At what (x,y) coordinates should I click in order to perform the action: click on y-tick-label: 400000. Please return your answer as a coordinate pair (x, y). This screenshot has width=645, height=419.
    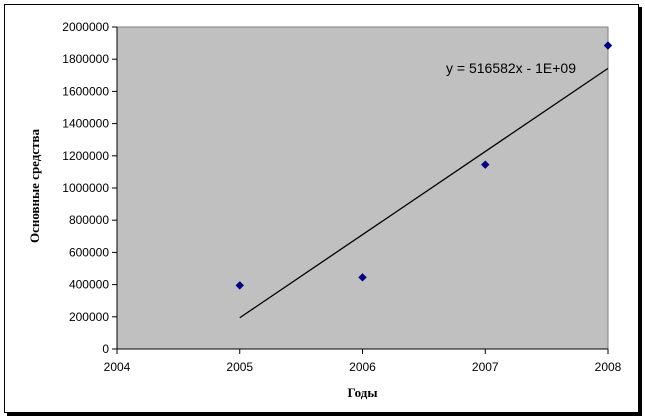
    Looking at the image, I should click on (89, 285).